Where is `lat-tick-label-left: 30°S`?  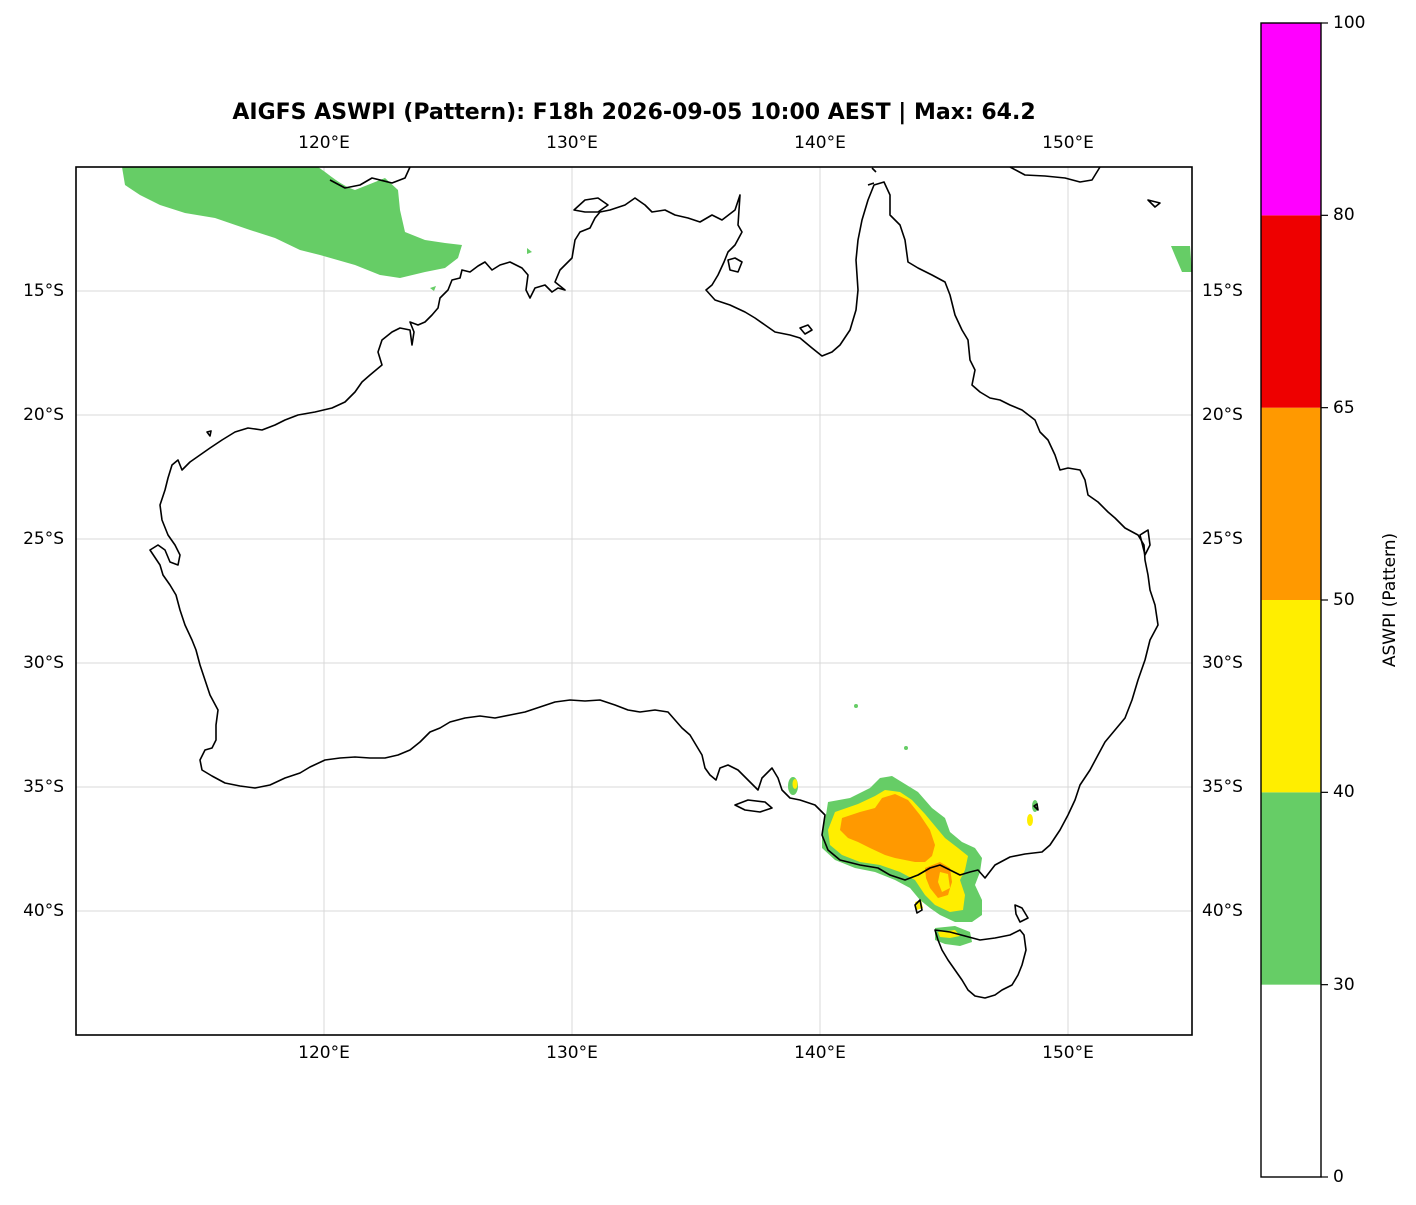
lat-tick-label-left: 30°S is located at coordinates (43, 663).